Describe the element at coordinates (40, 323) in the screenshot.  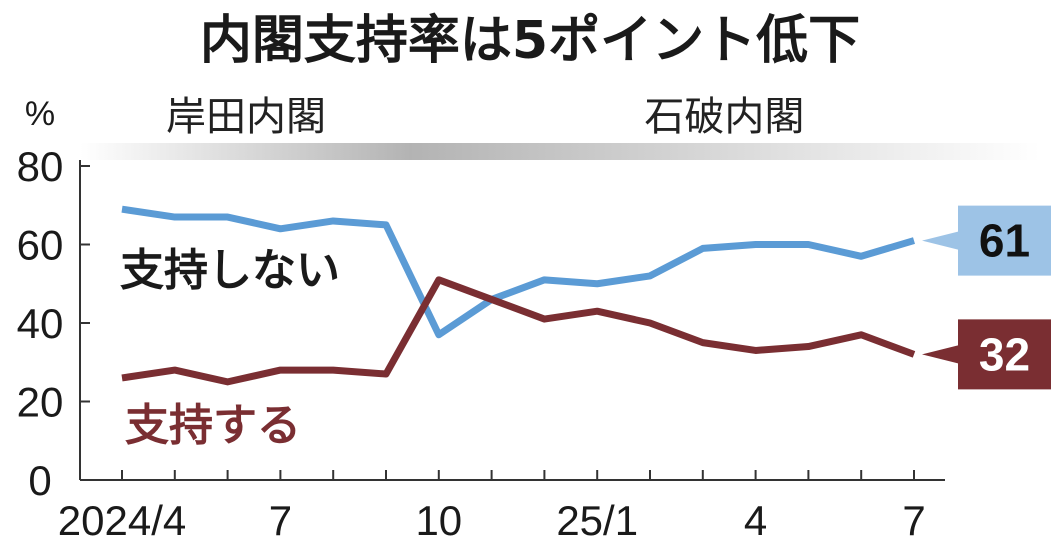
I see `y-tick-label: 40` at that location.